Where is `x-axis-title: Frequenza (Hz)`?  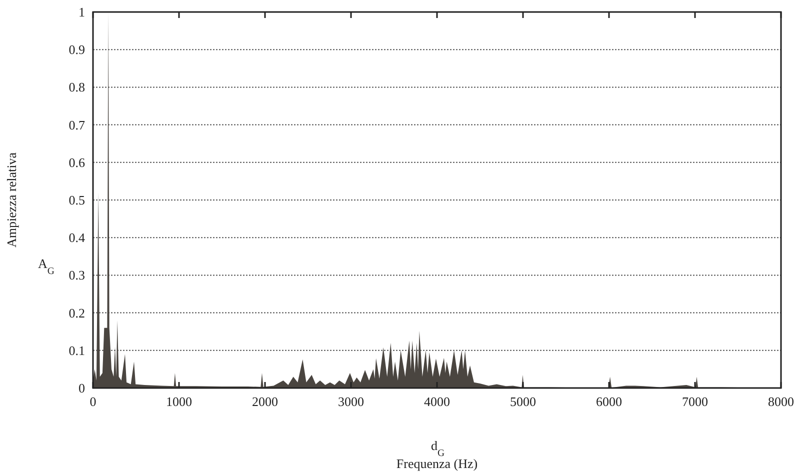 x-axis-title: Frequenza (Hz) is located at coordinates (437, 463).